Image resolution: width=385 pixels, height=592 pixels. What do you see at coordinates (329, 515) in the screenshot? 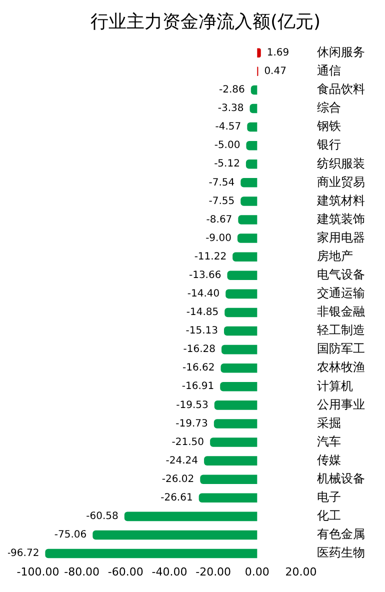
I see `y-tick-label: 化工` at bounding box center [329, 515].